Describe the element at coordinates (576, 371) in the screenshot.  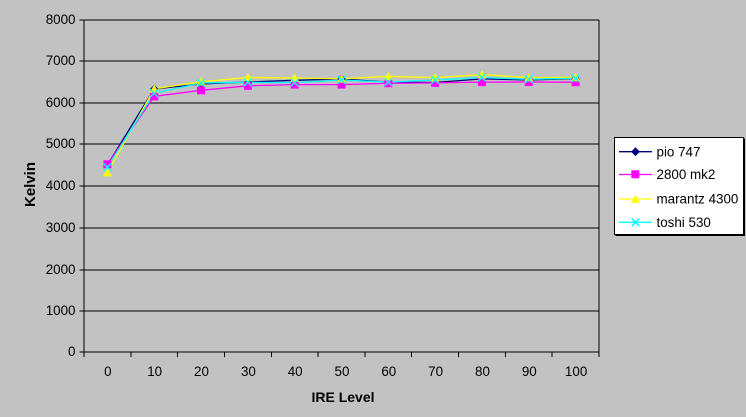
I see `svg-text: 100` at that location.